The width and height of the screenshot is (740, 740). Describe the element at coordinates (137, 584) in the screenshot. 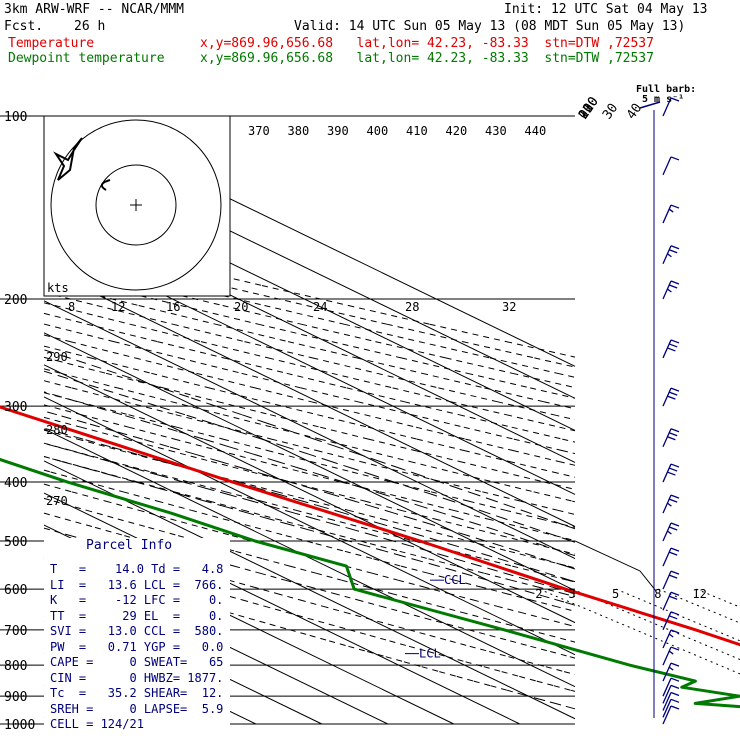

I see `parcel-row: LI = 13.6 LCL = 766.` at that location.